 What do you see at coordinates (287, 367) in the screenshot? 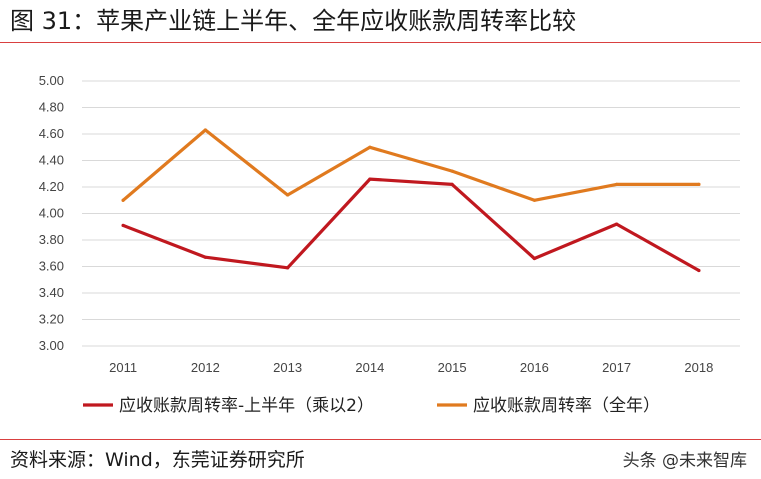
I see `x-tick-label: 2013` at bounding box center [287, 367].